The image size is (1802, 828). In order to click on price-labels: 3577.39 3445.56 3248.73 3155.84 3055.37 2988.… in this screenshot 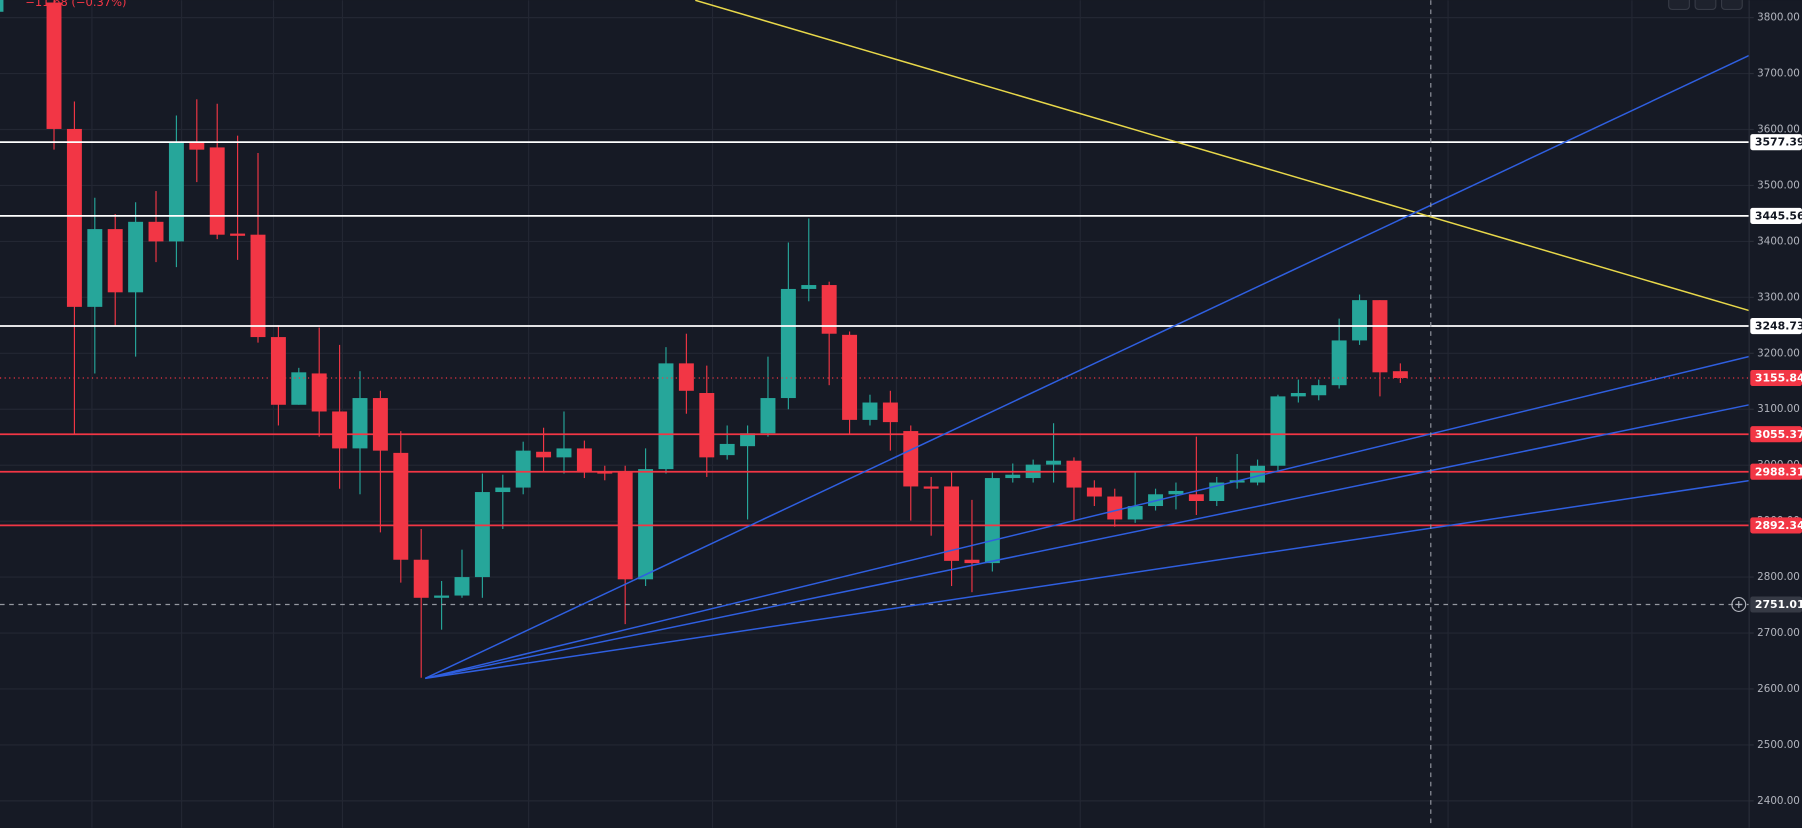, I will do `click(1766, 373)`.